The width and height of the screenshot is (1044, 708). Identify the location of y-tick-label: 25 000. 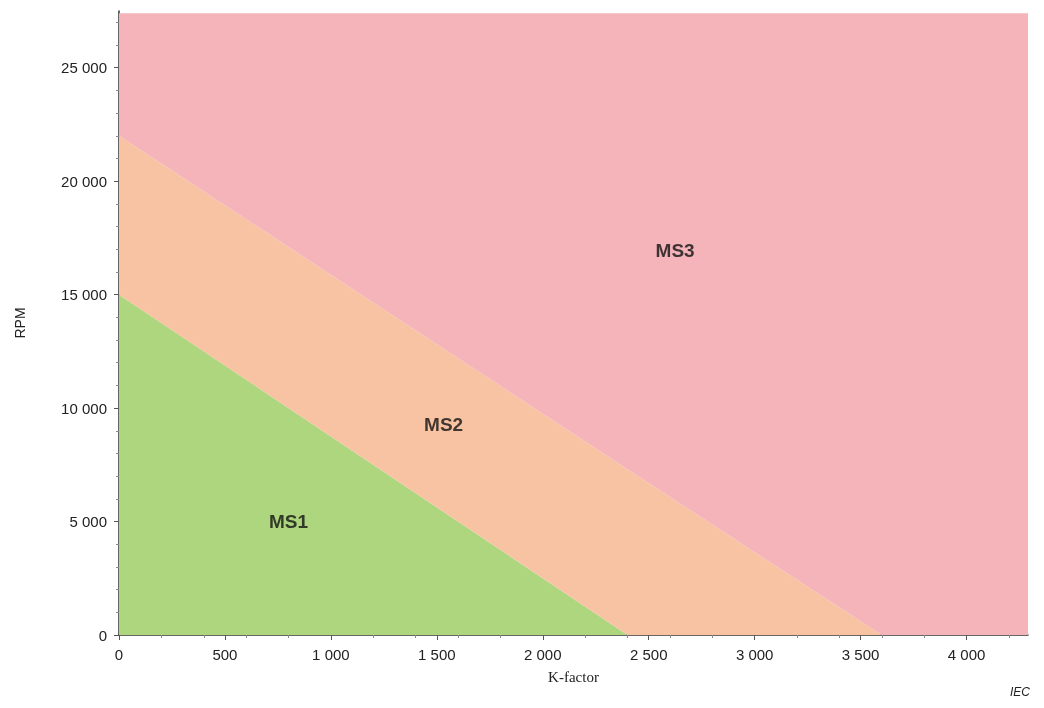
(84, 68).